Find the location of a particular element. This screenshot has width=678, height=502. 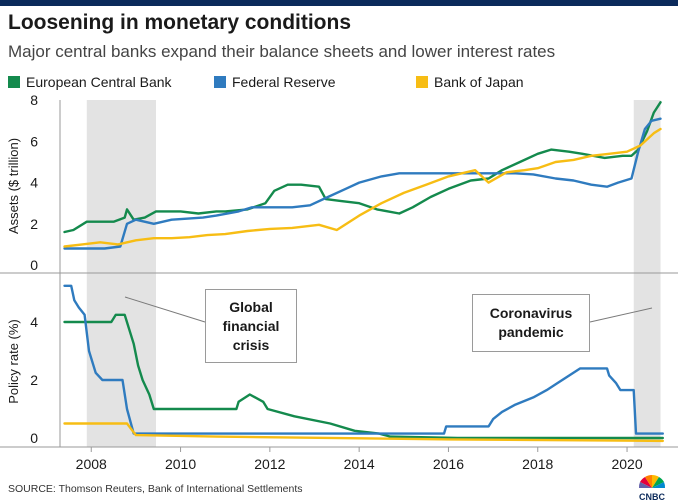

legend-swatch-fed is located at coordinates (220, 82).